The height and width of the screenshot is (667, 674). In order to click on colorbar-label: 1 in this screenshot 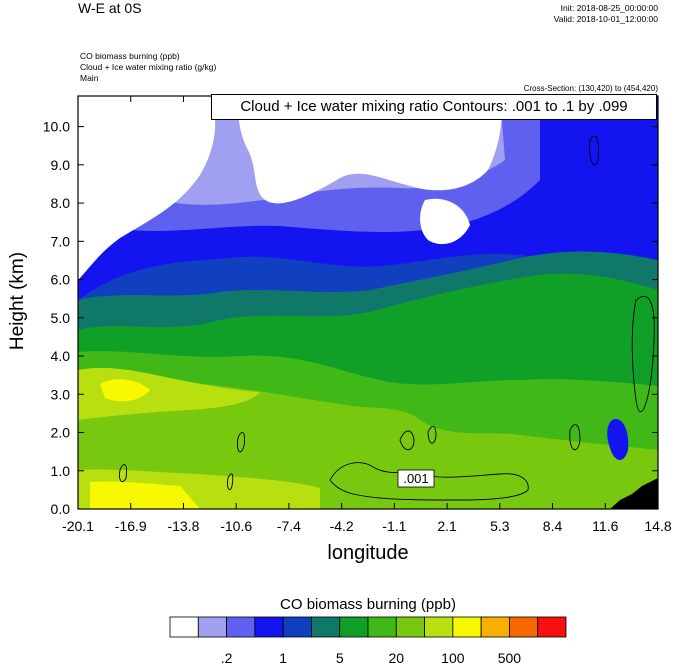, I will do `click(283, 658)`.